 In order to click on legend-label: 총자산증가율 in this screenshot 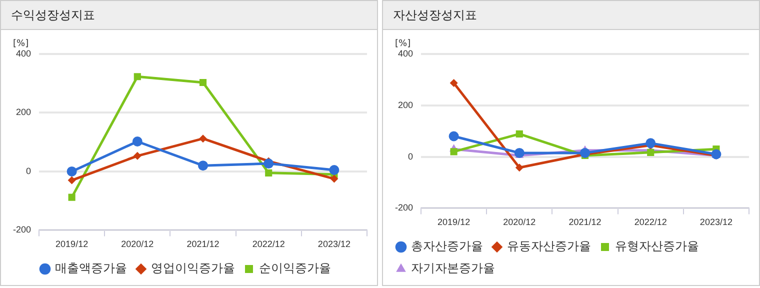, I will do `click(447, 246)`.